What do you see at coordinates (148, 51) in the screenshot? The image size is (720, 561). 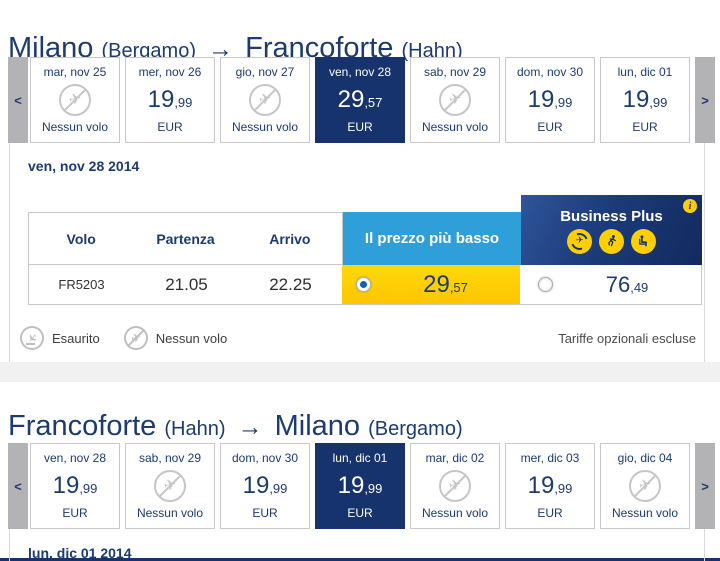 I see `from-airport: (Bergamo)` at bounding box center [148, 51].